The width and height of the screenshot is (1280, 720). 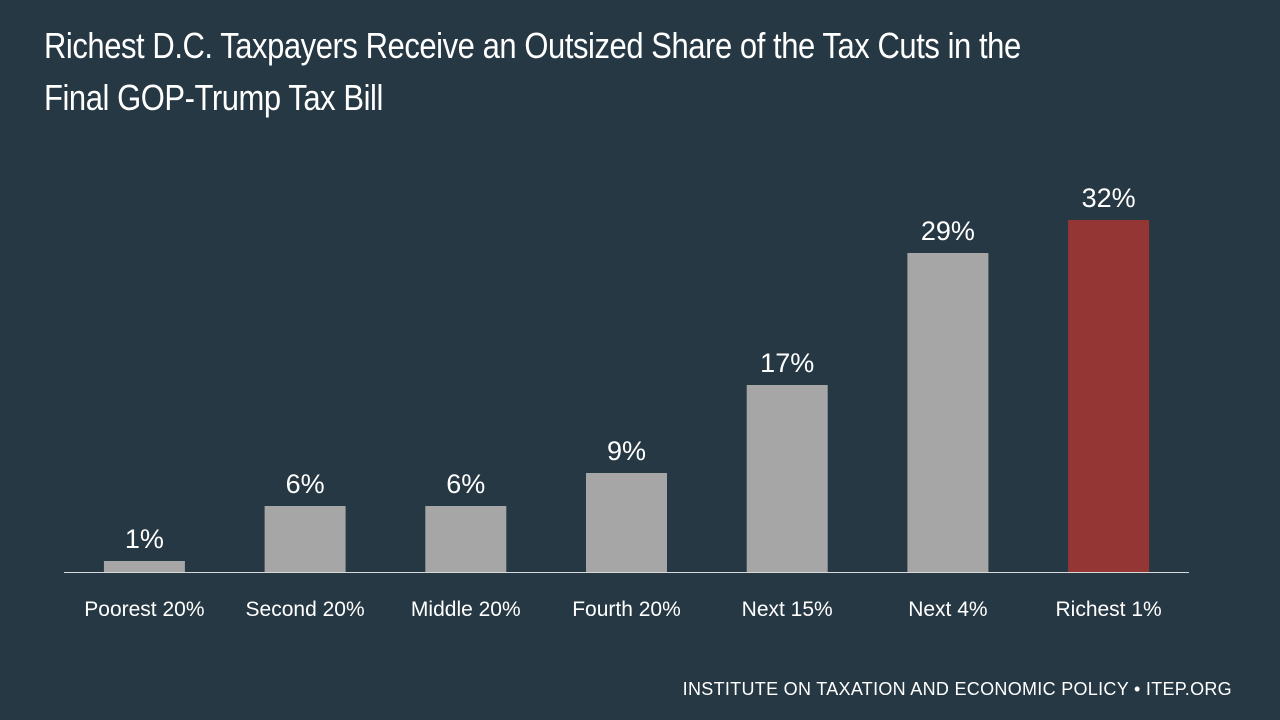 I want to click on value-label: 32%, so click(x=1109, y=198).